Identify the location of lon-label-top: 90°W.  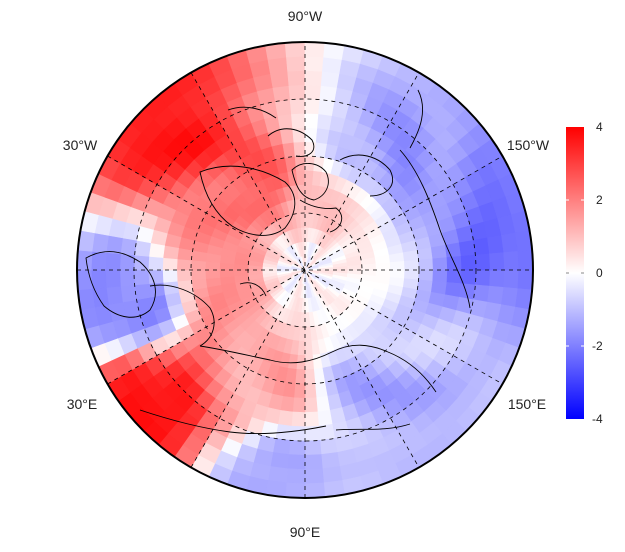
(305, 16).